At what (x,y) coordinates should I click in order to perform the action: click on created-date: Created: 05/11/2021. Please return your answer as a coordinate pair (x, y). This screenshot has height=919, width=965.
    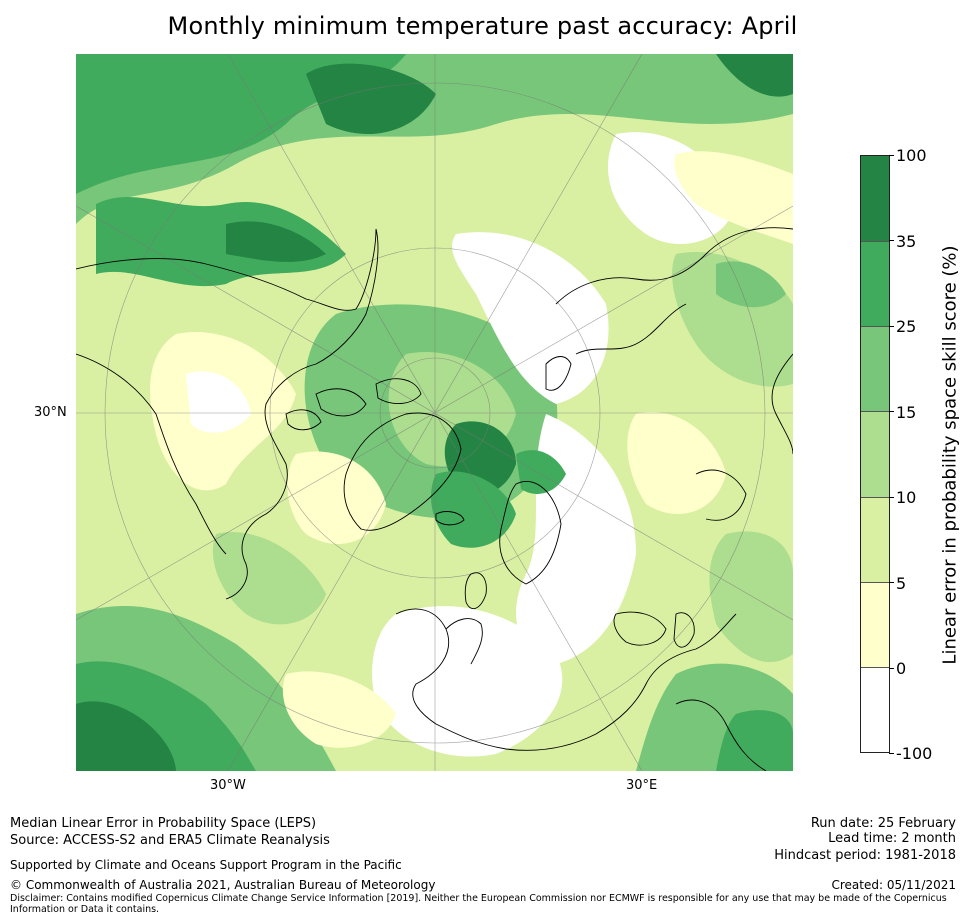
    Looking at the image, I should click on (893, 885).